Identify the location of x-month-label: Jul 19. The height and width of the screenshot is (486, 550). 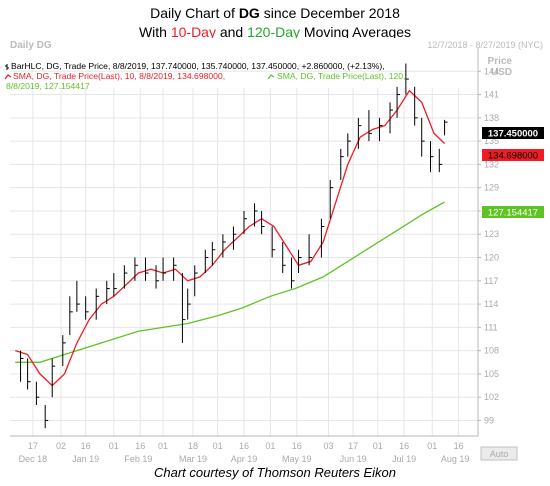
(404, 459).